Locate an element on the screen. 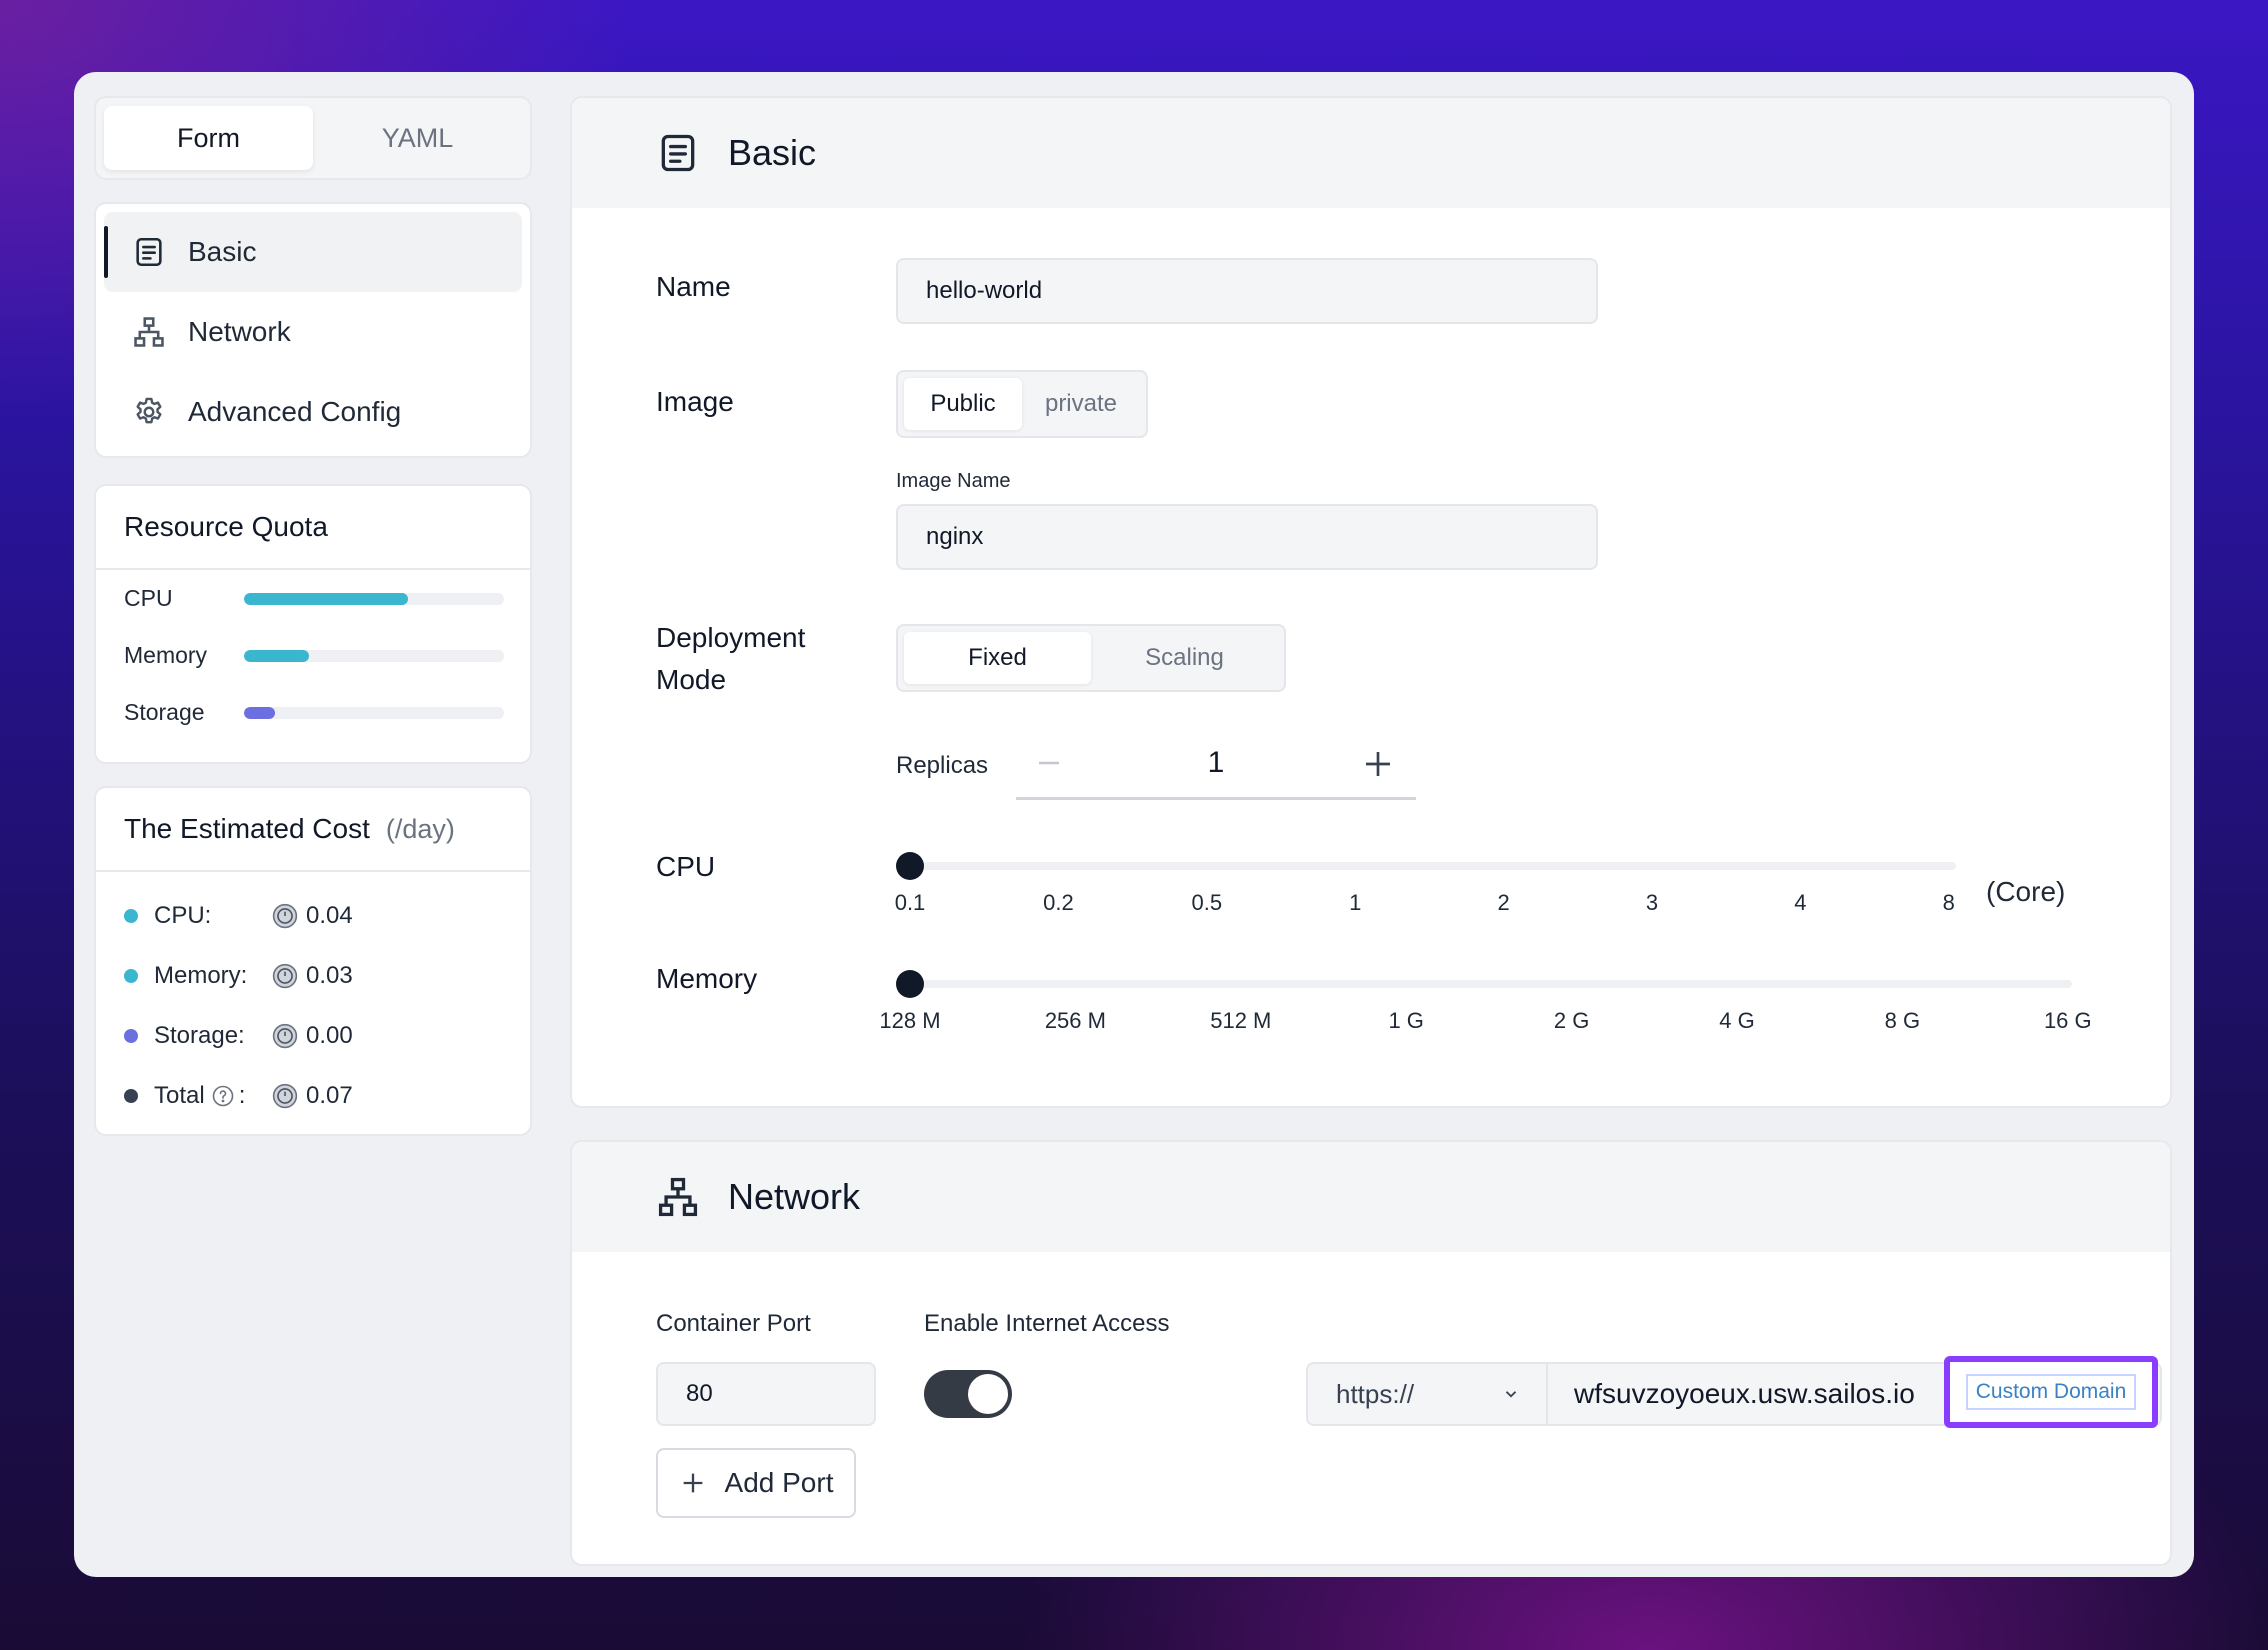  cpu-tick-label: 1 is located at coordinates (1355, 902).